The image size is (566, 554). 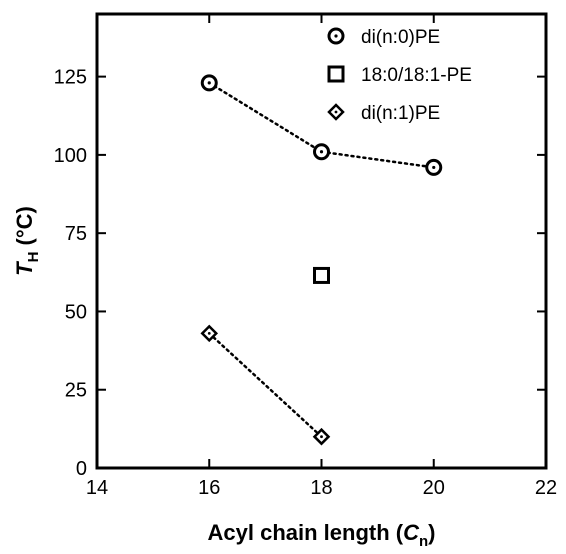 What do you see at coordinates (33, 257) in the screenshot?
I see `y-axis-label-sub: H` at bounding box center [33, 257].